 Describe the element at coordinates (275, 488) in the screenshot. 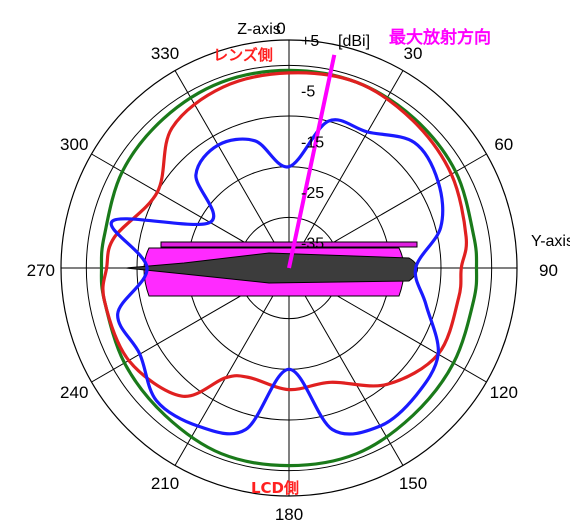

I see `lcd-side-label: LCD側` at that location.